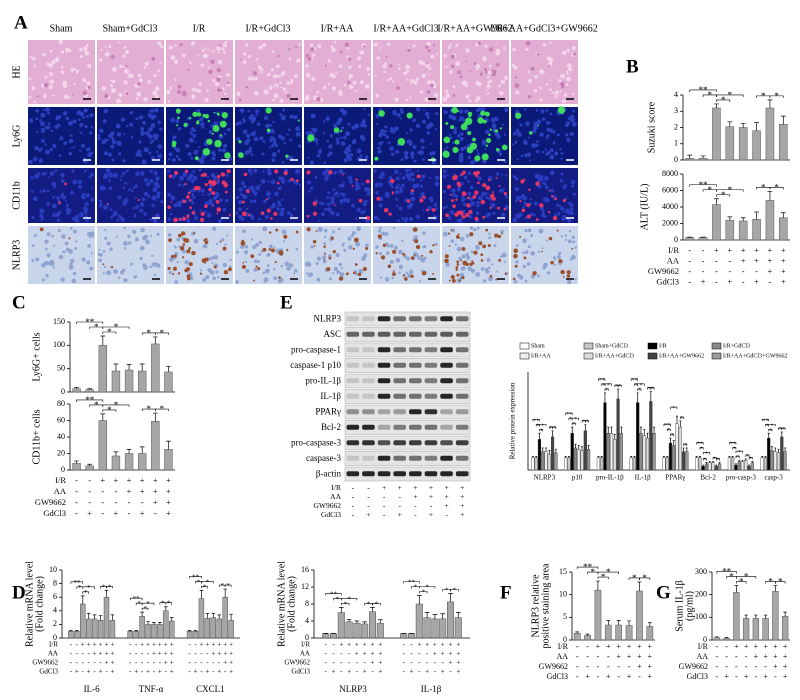  Describe the element at coordinates (708, 478) in the screenshot. I see `x-tick-label: Bcl-2` at that location.